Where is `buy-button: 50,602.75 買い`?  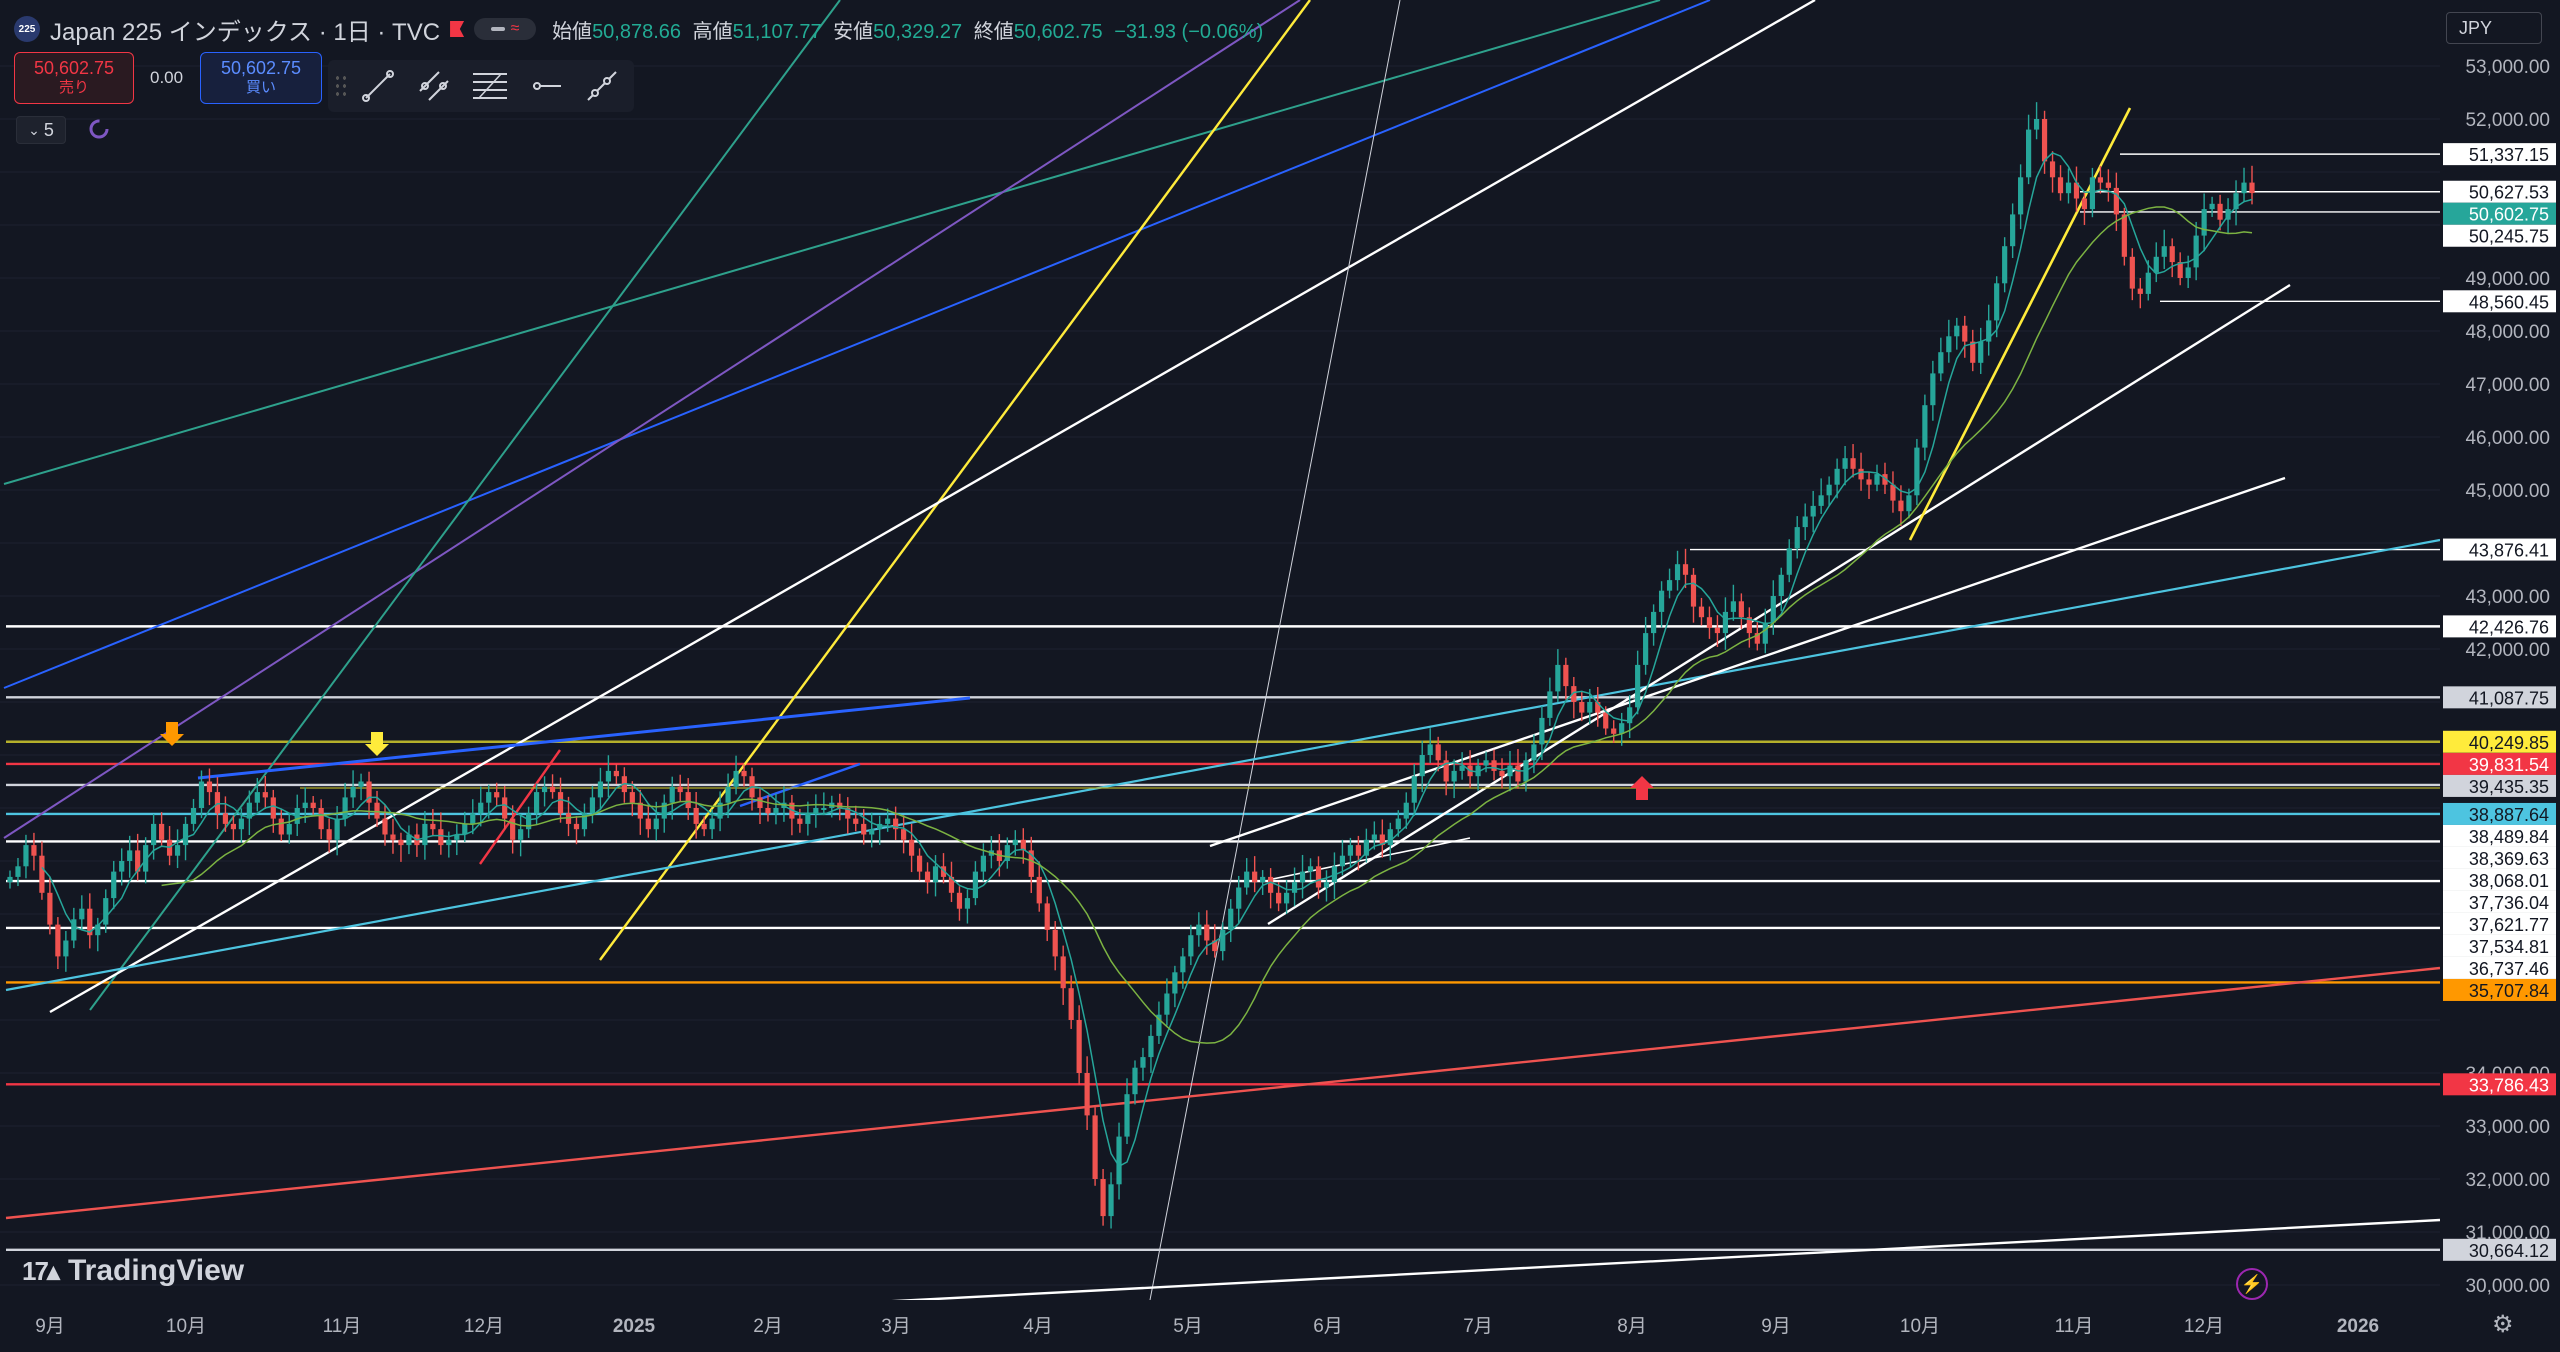 buy-button: 50,602.75 買い is located at coordinates (261, 78).